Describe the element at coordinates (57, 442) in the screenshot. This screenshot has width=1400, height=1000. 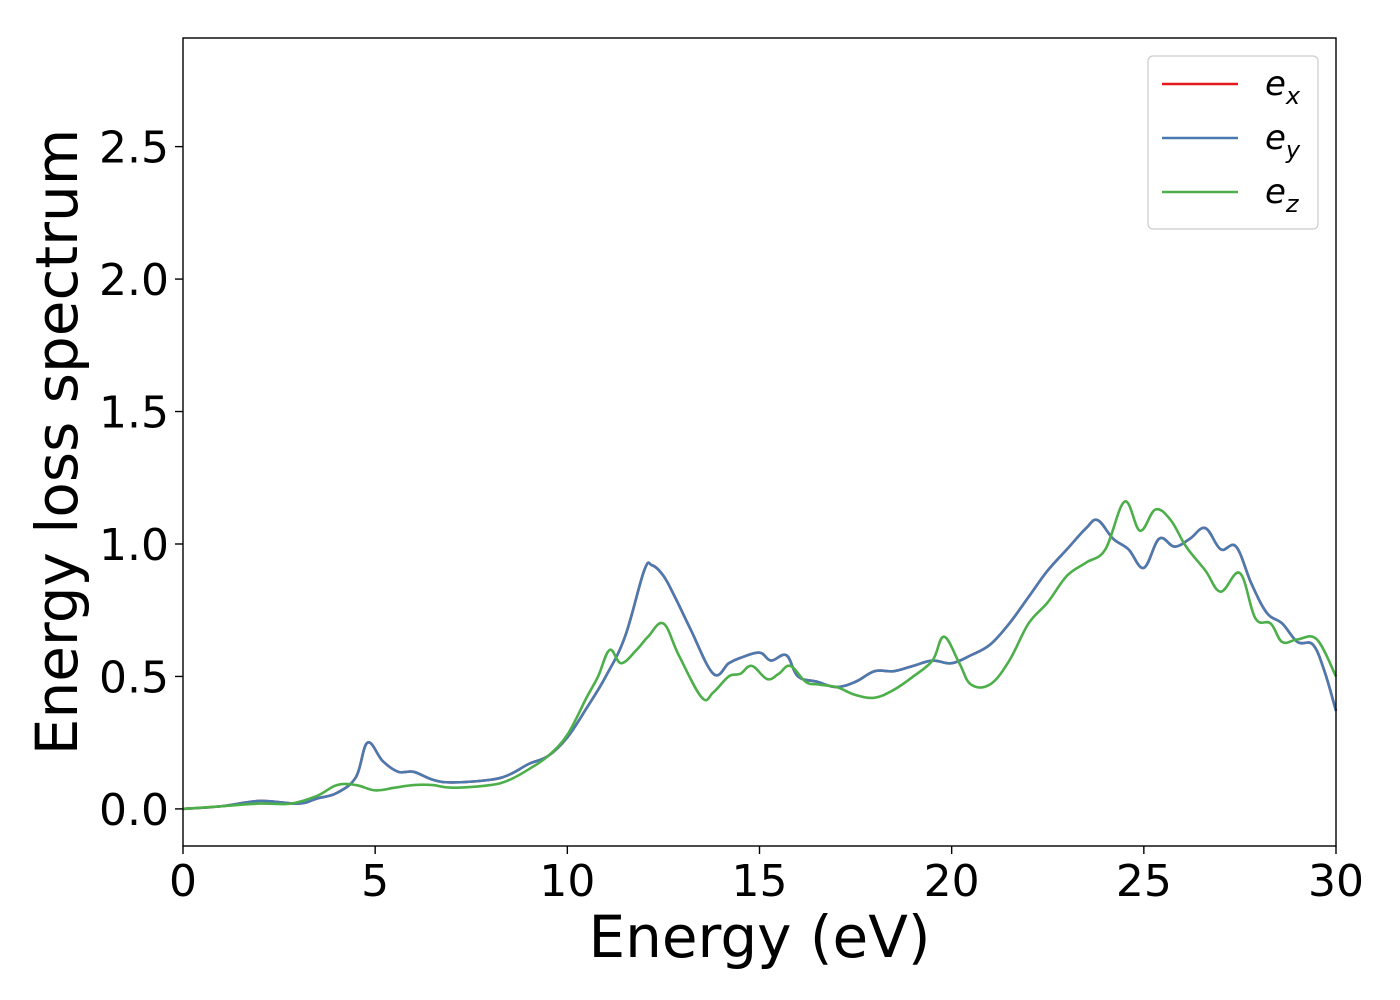
I see `y-axis-label: Energy loss spectrum` at that location.